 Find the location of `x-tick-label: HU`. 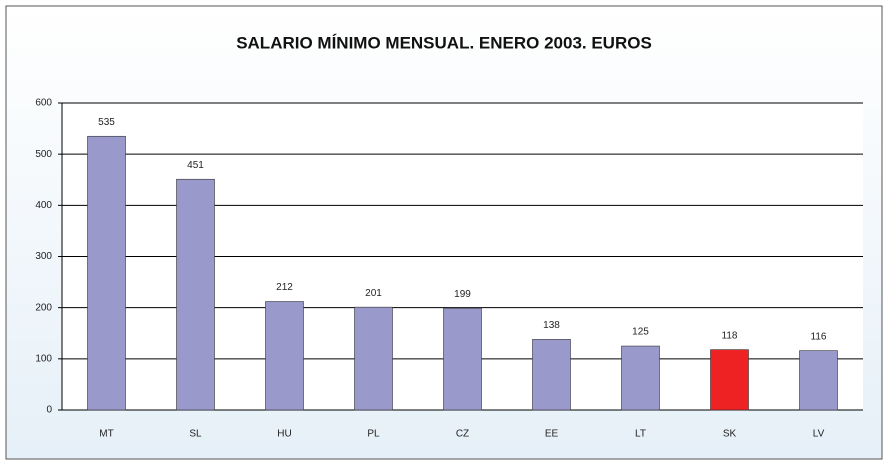

x-tick-label: HU is located at coordinates (284, 434).